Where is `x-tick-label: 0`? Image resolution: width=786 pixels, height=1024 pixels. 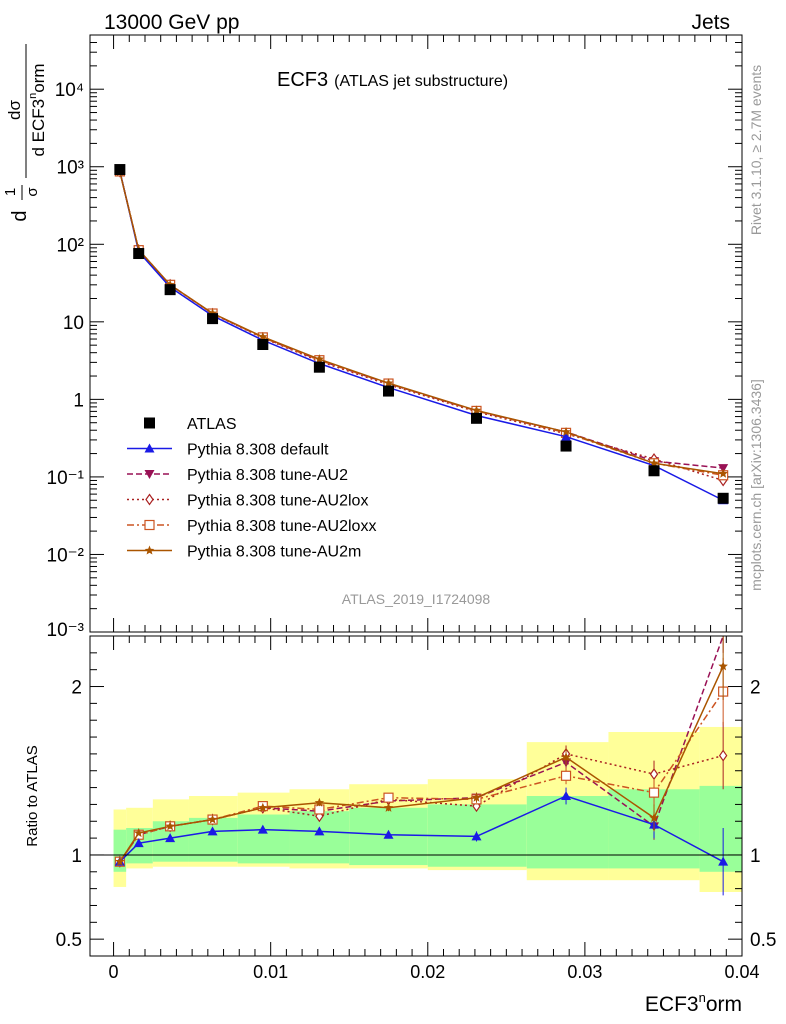 x-tick-label: 0 is located at coordinates (114, 972).